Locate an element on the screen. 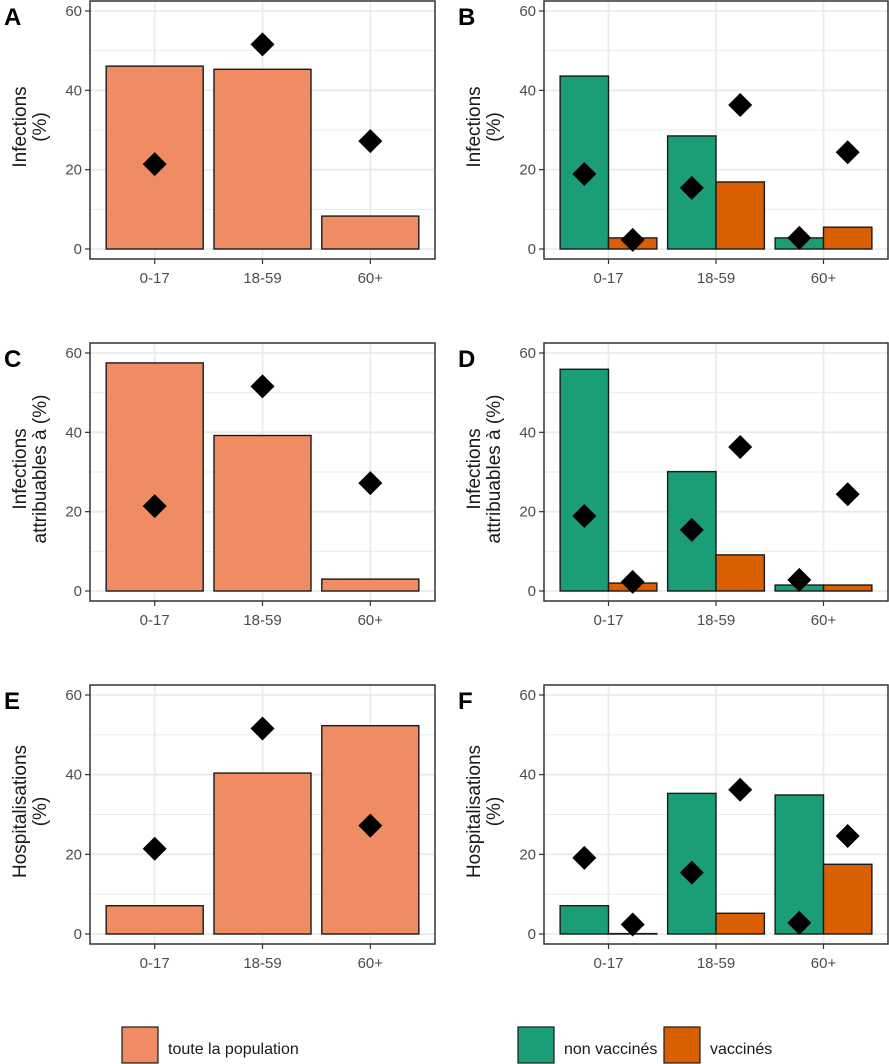 The height and width of the screenshot is (1064, 889). panel-tag: F is located at coordinates (465, 701).